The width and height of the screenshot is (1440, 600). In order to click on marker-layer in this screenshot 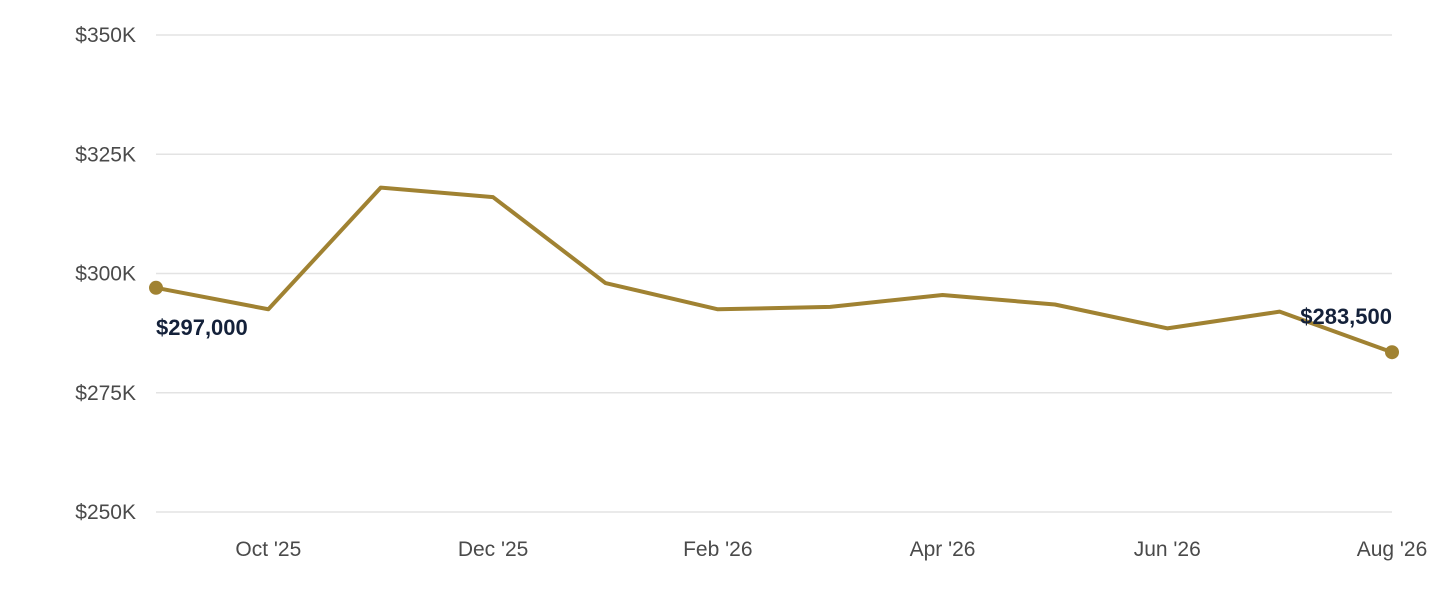, I will do `click(774, 320)`.